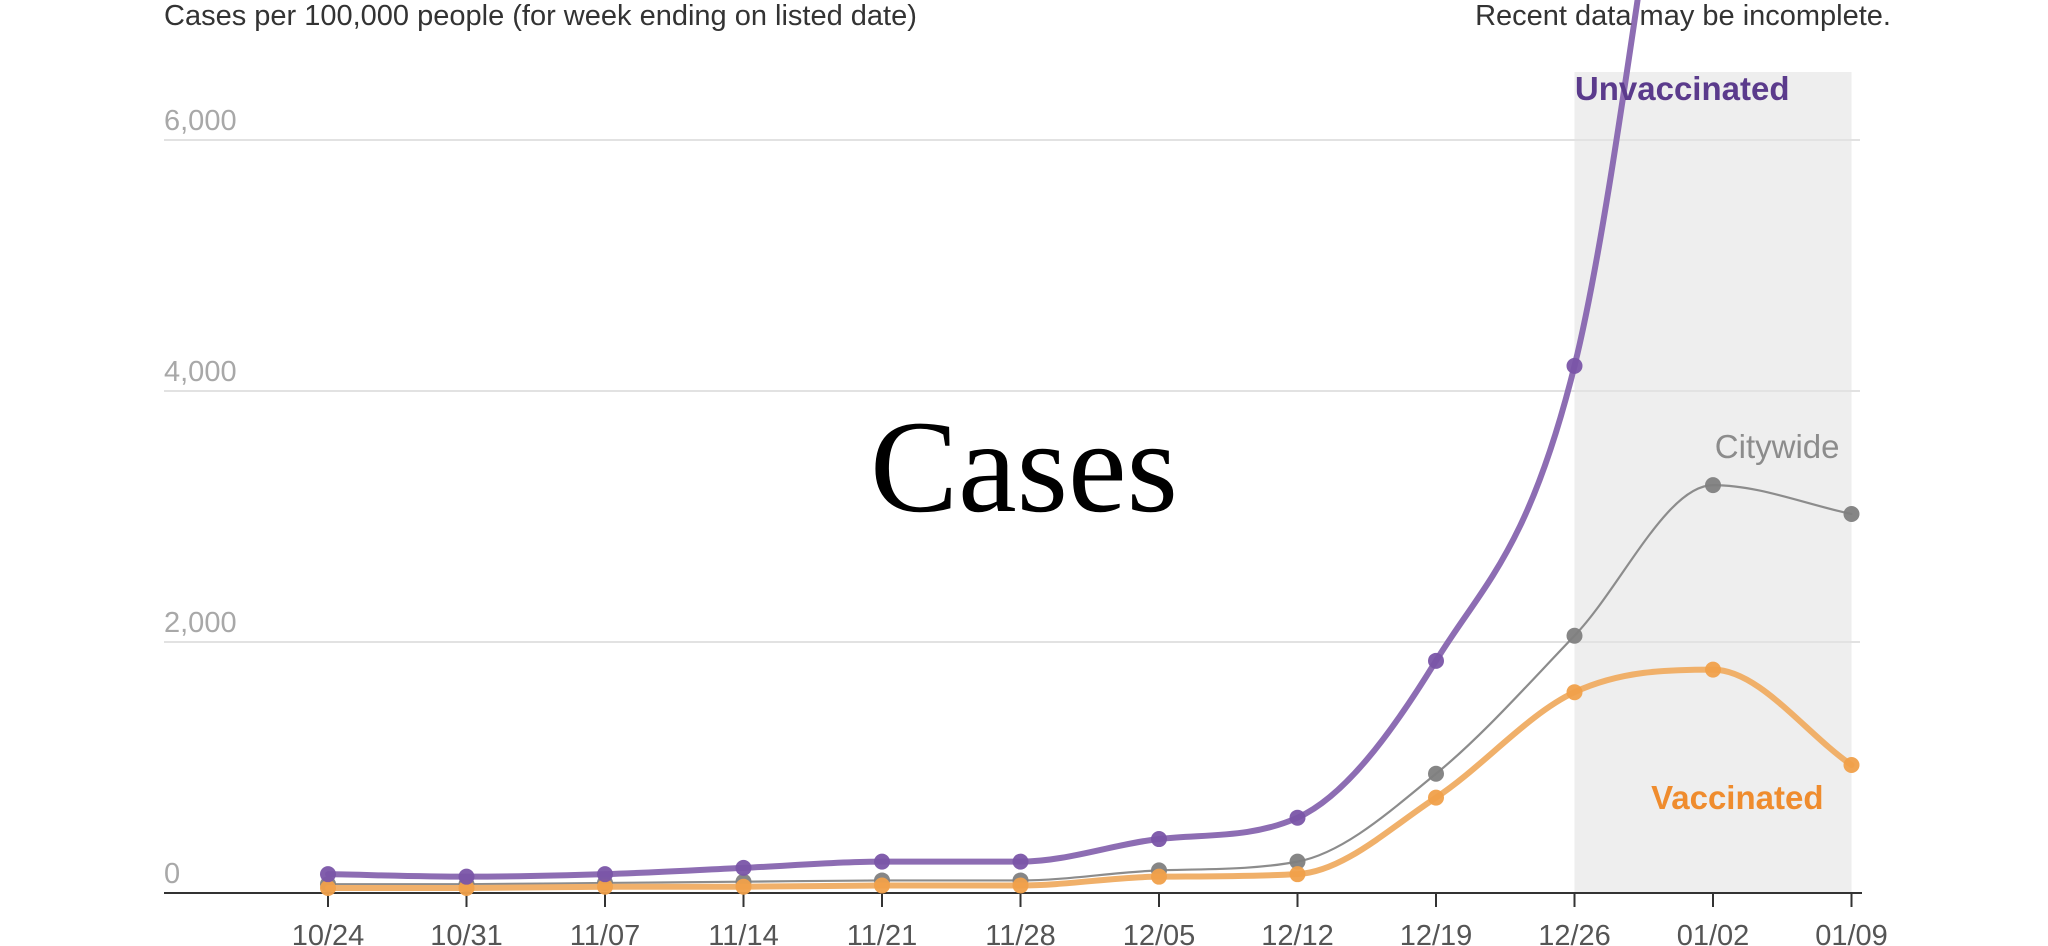  What do you see at coordinates (200, 372) in the screenshot?
I see `y-tick-label: 4,000` at bounding box center [200, 372].